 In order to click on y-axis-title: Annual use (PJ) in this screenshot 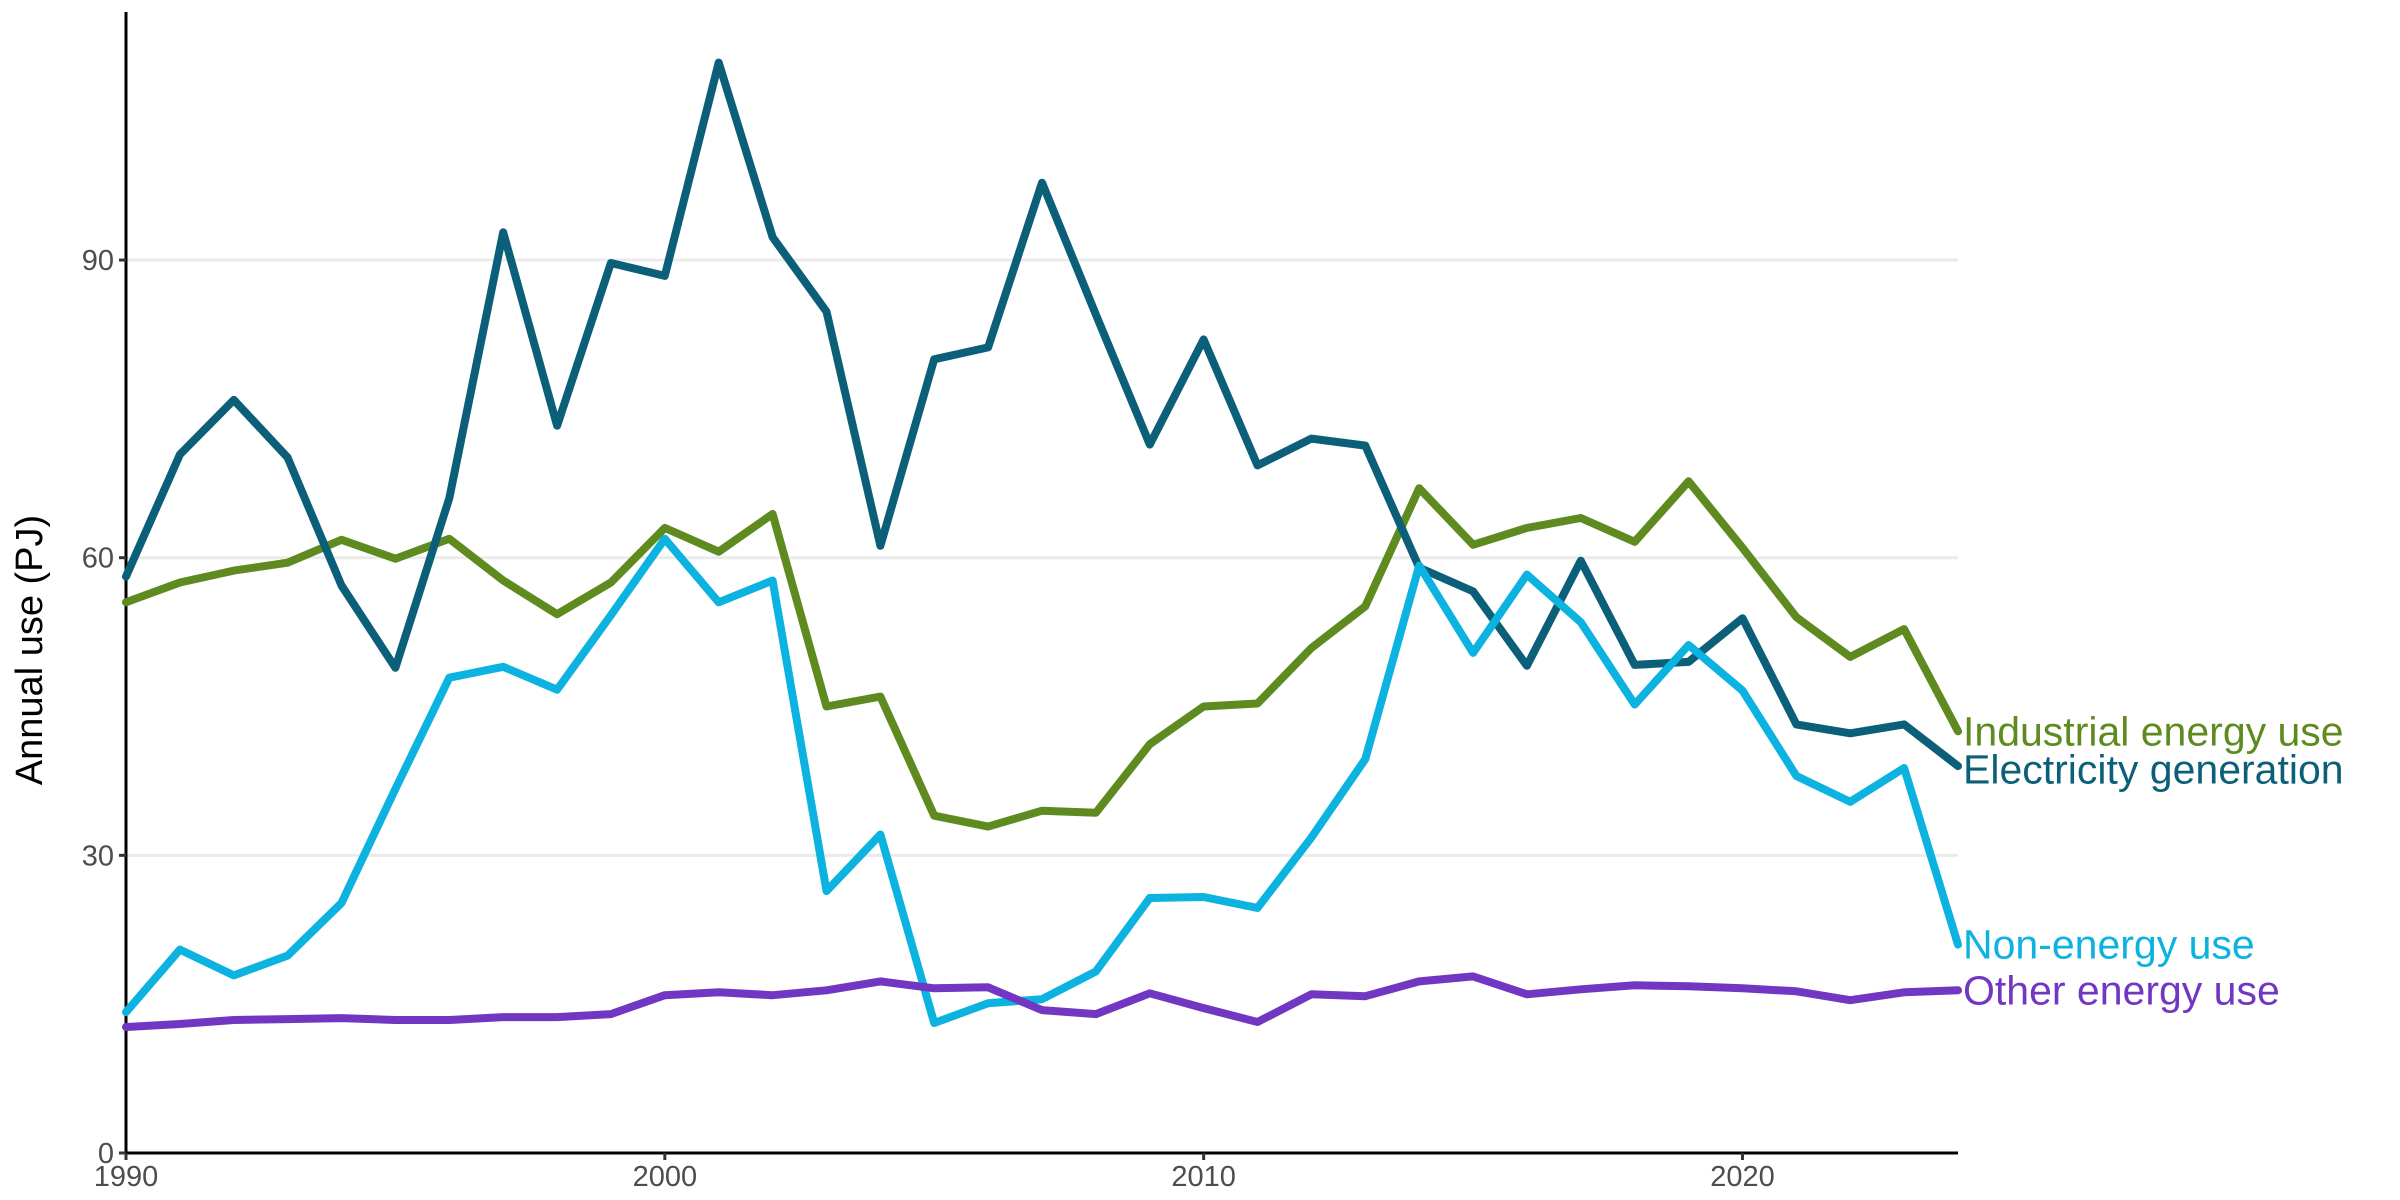, I will do `click(30, 650)`.